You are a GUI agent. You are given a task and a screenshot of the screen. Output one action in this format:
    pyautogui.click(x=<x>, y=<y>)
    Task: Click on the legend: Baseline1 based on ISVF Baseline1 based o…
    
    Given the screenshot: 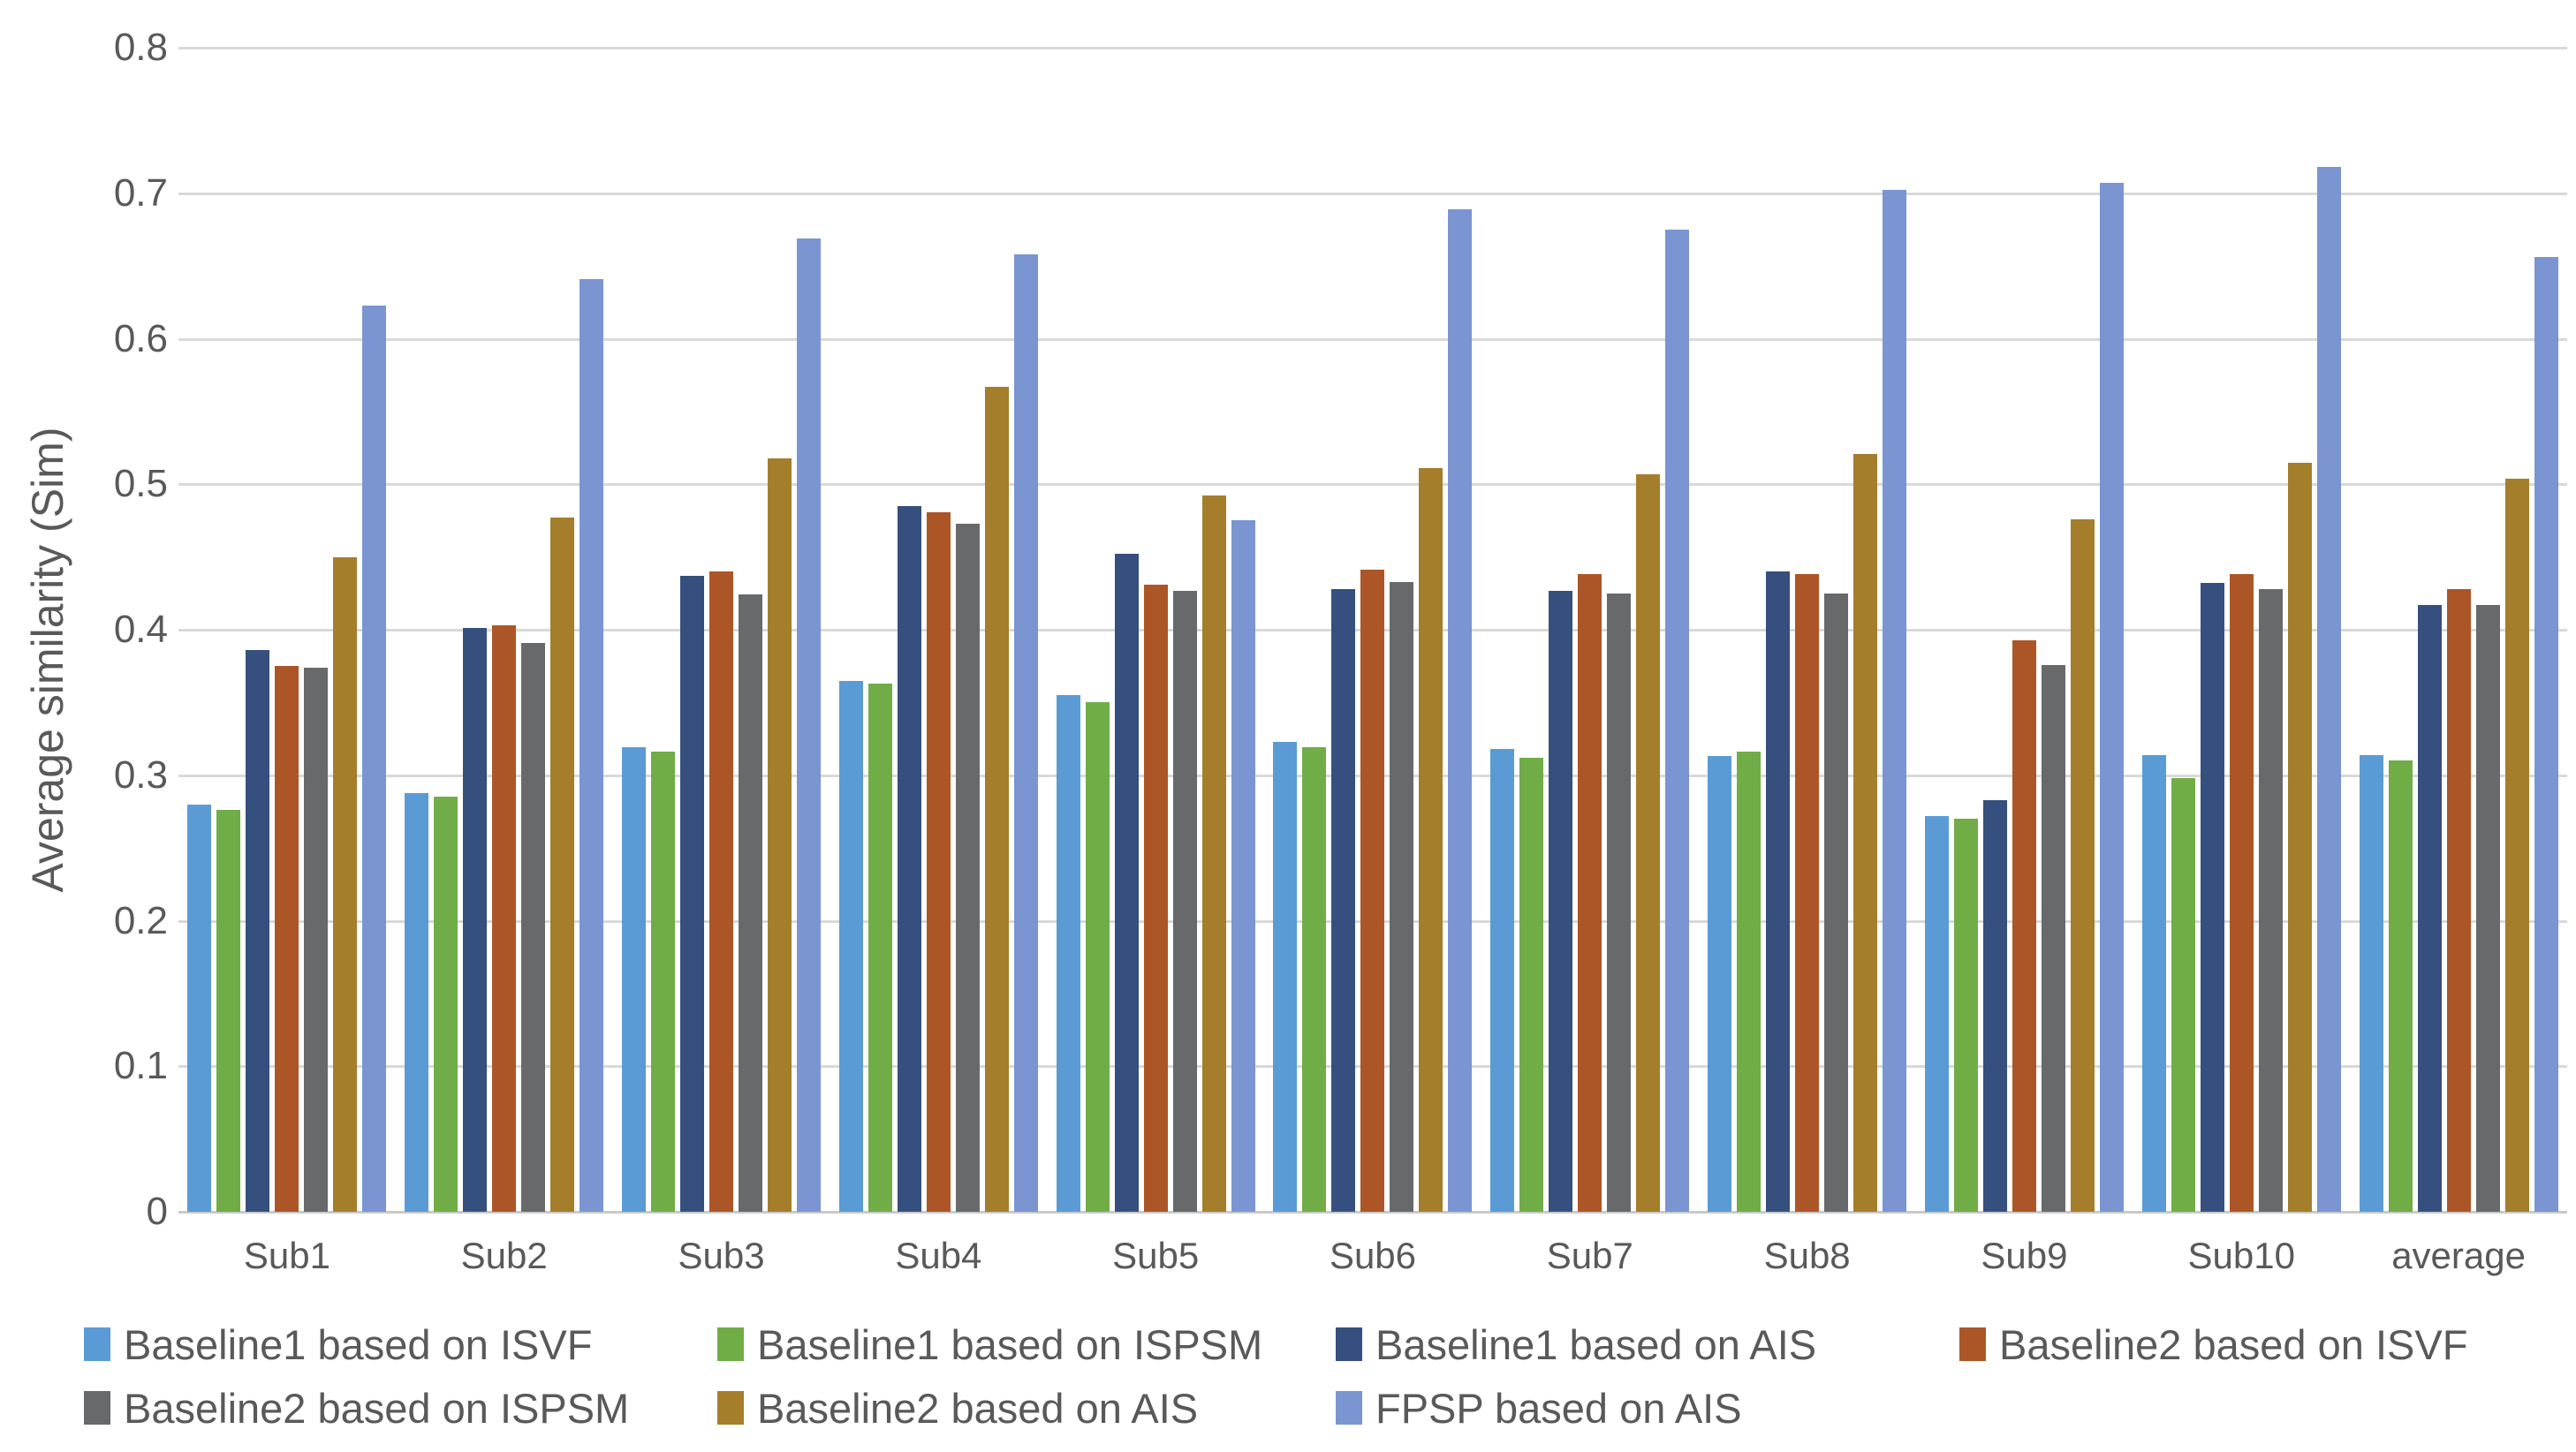 What is the action you would take?
    pyautogui.click(x=1288, y=1378)
    